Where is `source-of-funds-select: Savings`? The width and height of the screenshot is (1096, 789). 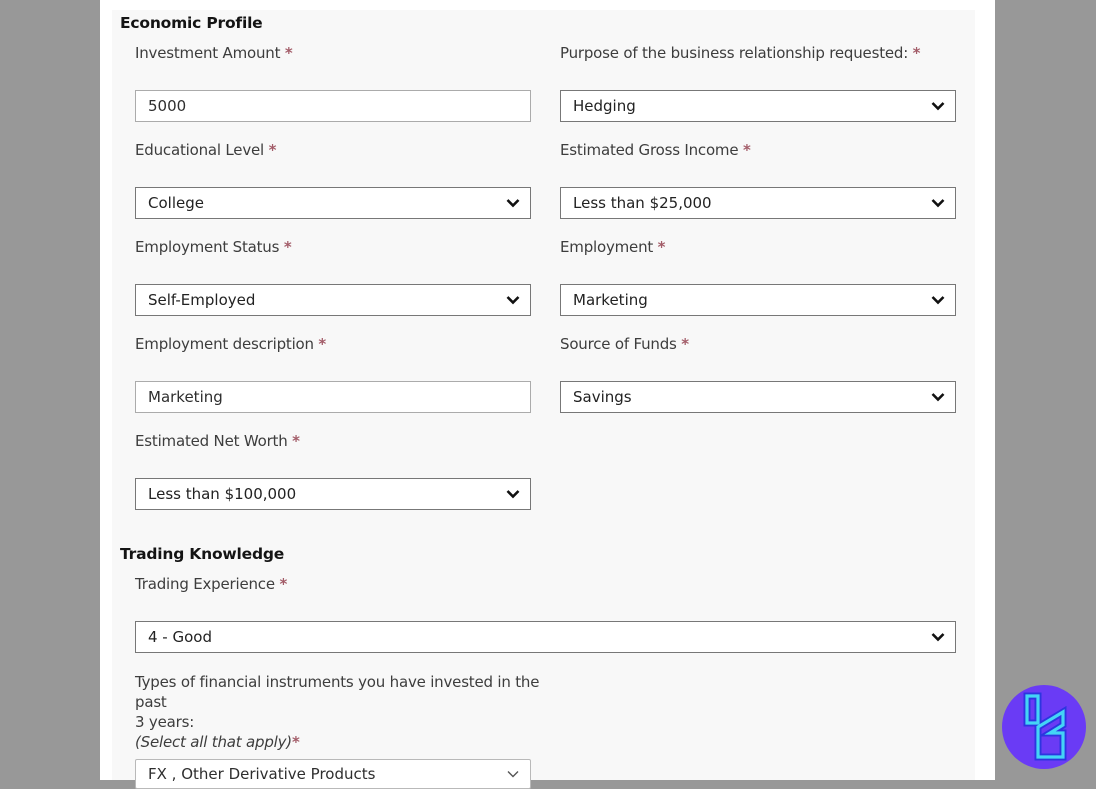
source-of-funds-select: Savings is located at coordinates (758, 397).